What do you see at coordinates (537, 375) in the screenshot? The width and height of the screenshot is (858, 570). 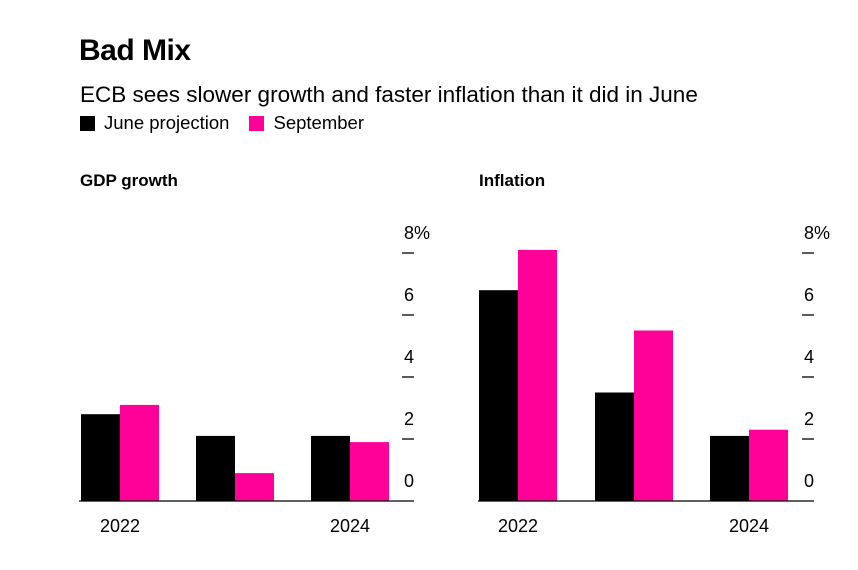 I see `inflation-bar-september-2022` at bounding box center [537, 375].